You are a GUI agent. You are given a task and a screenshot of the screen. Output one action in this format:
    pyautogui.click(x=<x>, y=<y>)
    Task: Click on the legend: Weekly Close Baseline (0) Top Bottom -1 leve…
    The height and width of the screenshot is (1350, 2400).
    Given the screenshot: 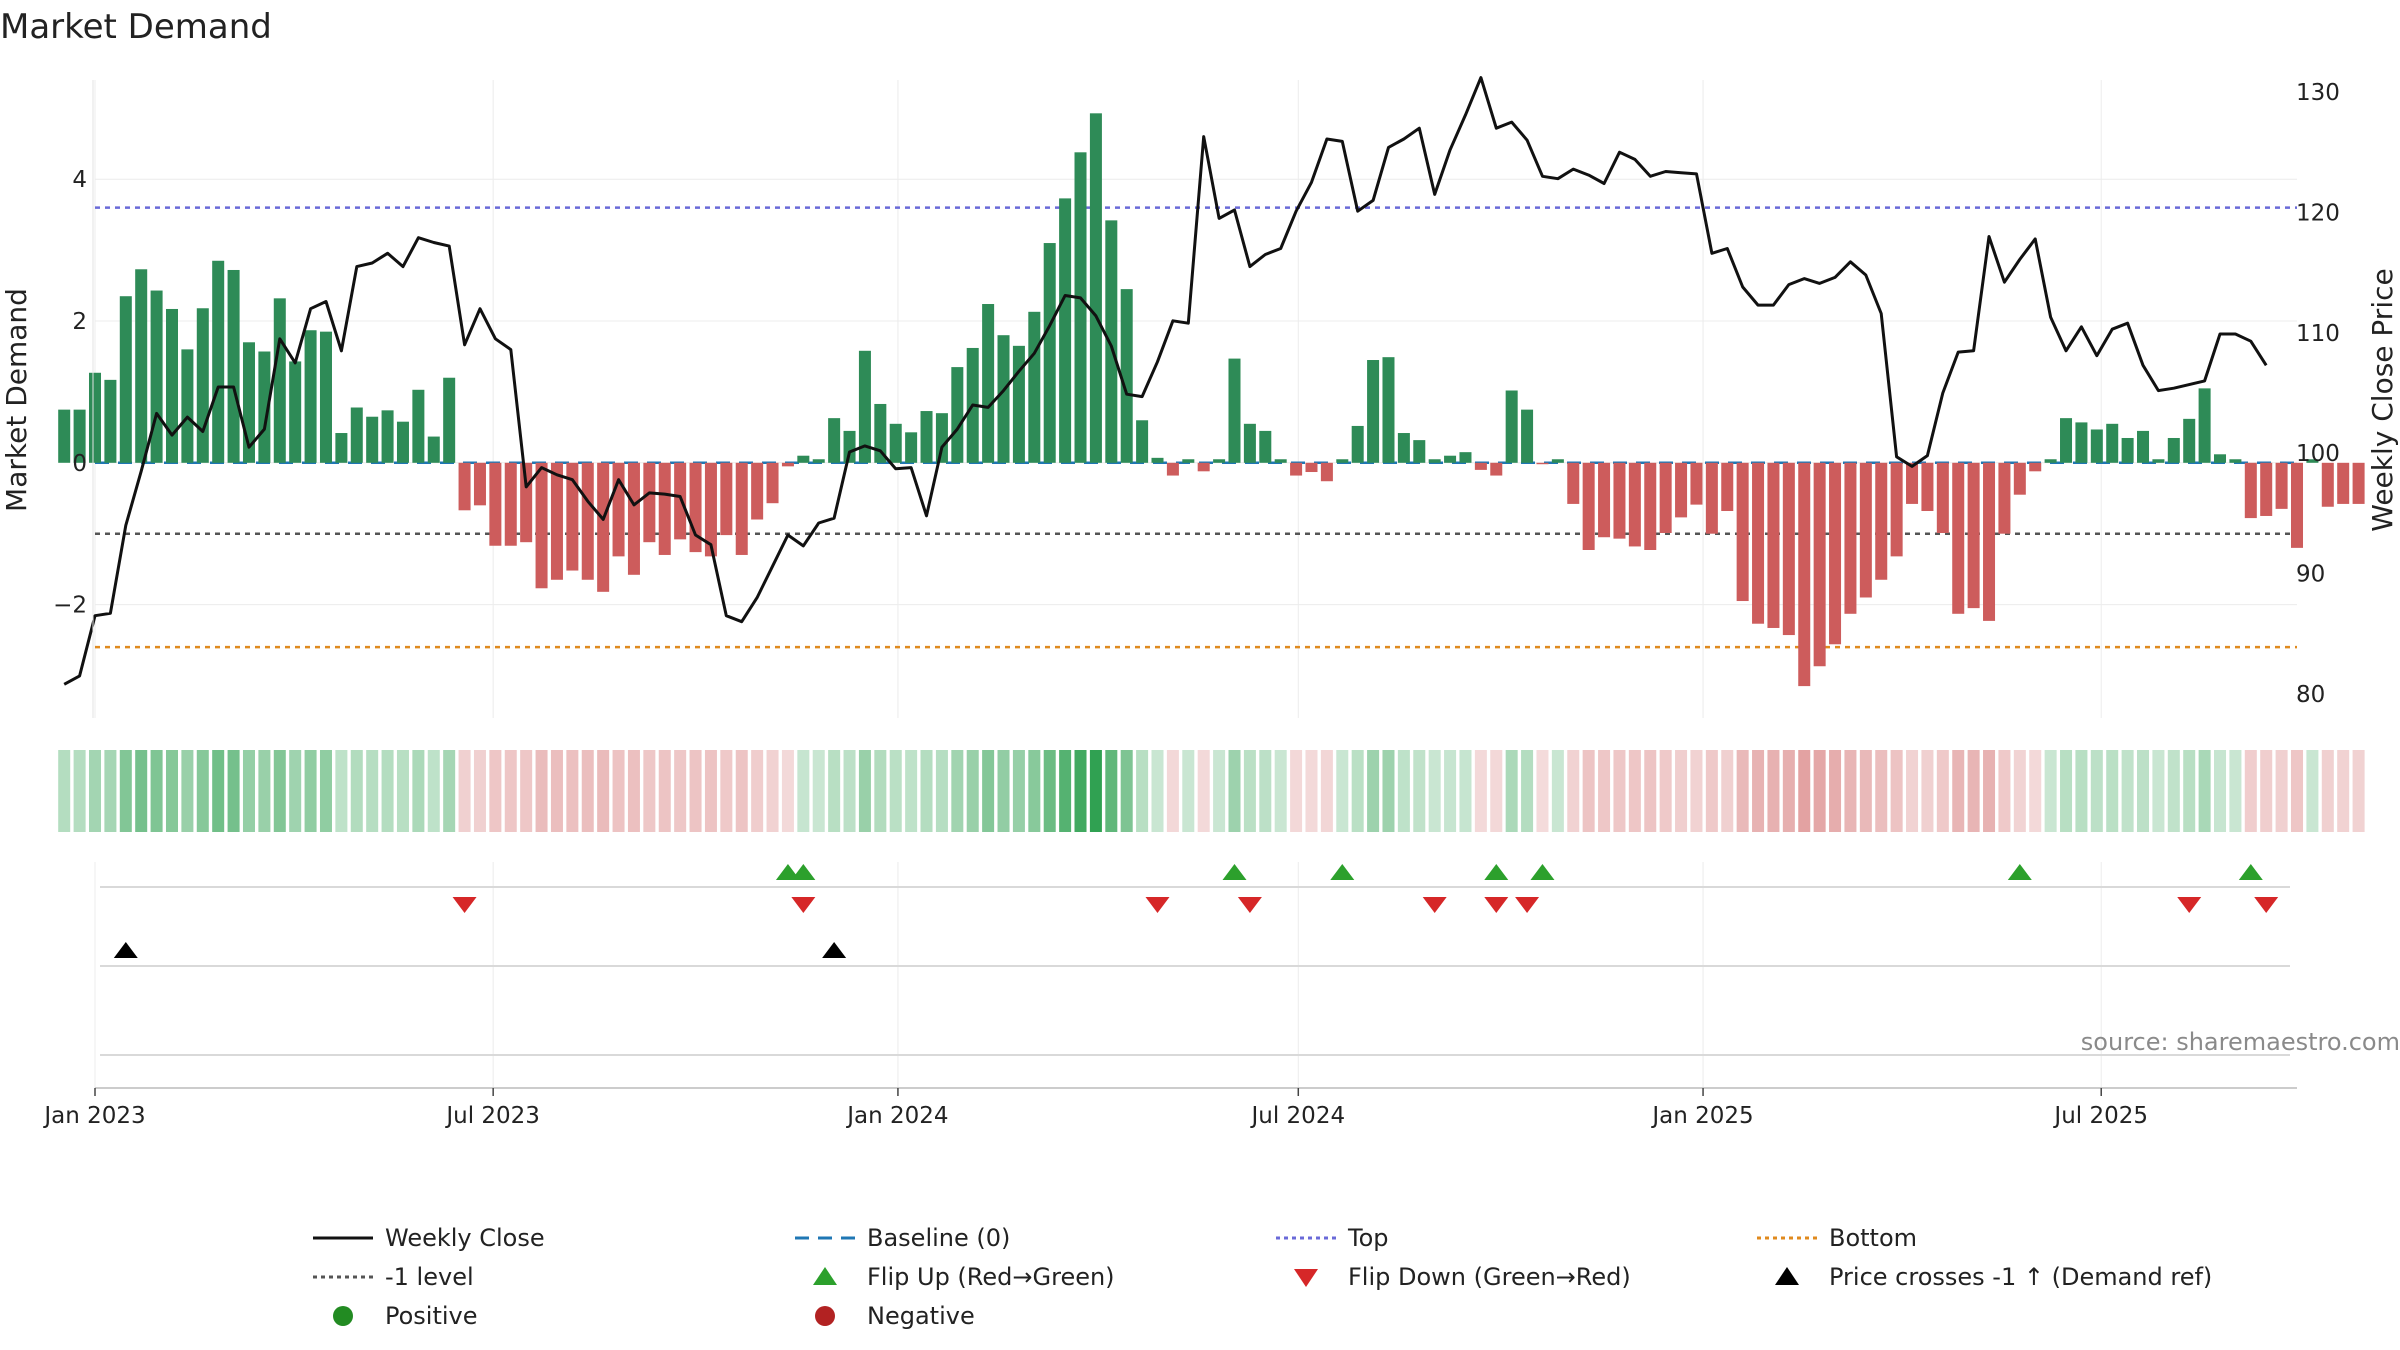 What is the action you would take?
    pyautogui.click(x=1262, y=1277)
    